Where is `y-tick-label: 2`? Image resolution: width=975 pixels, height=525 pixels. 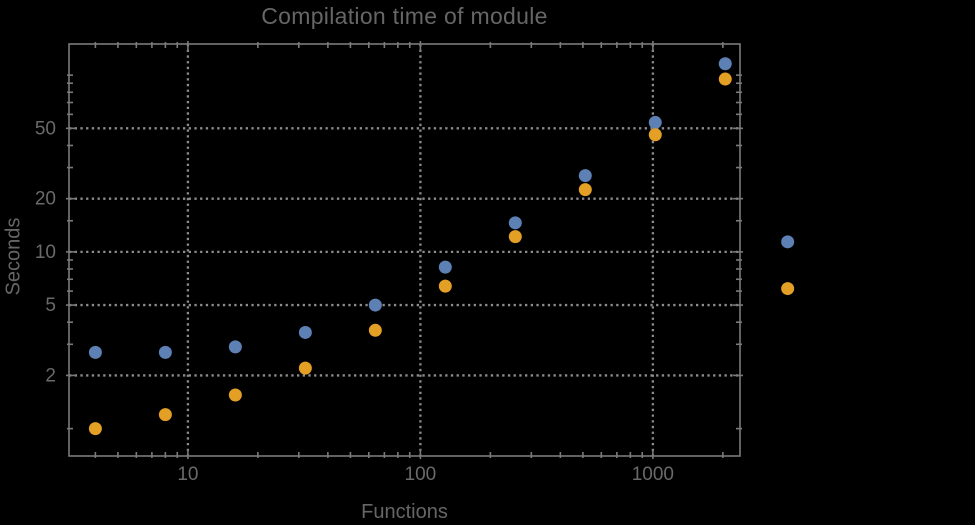 y-tick-label: 2 is located at coordinates (50, 375).